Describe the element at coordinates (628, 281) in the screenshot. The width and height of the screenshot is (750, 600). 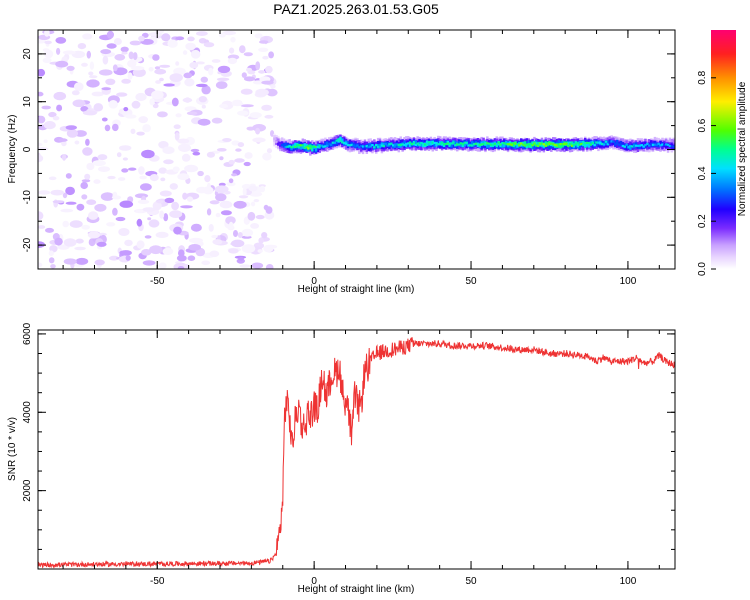
I see `x-tick-label: 100` at that location.